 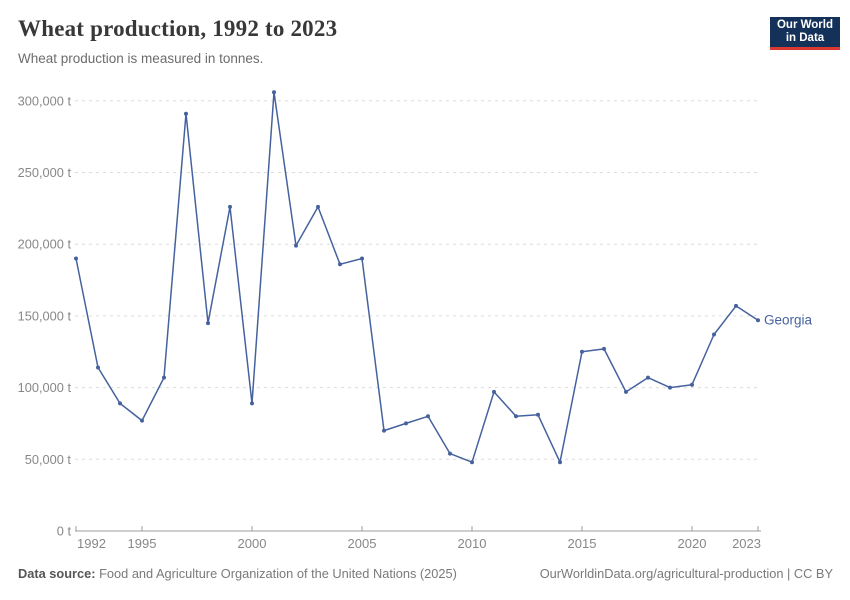 What do you see at coordinates (164, 377) in the screenshot?
I see `data-point-1996` at bounding box center [164, 377].